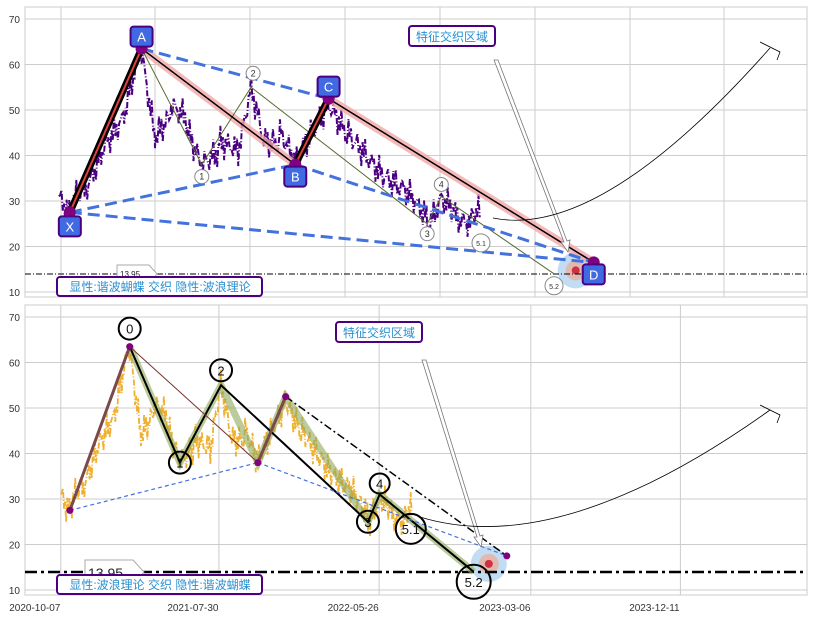  What do you see at coordinates (272, 430) in the screenshot?
I see `bc-leg` at bounding box center [272, 430].